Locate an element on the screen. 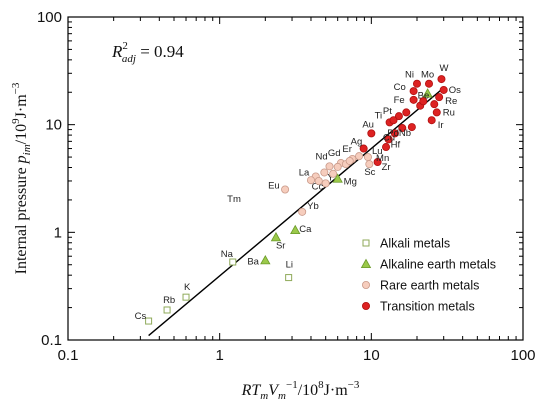  x-label-units: J·m is located at coordinates (336, 390).